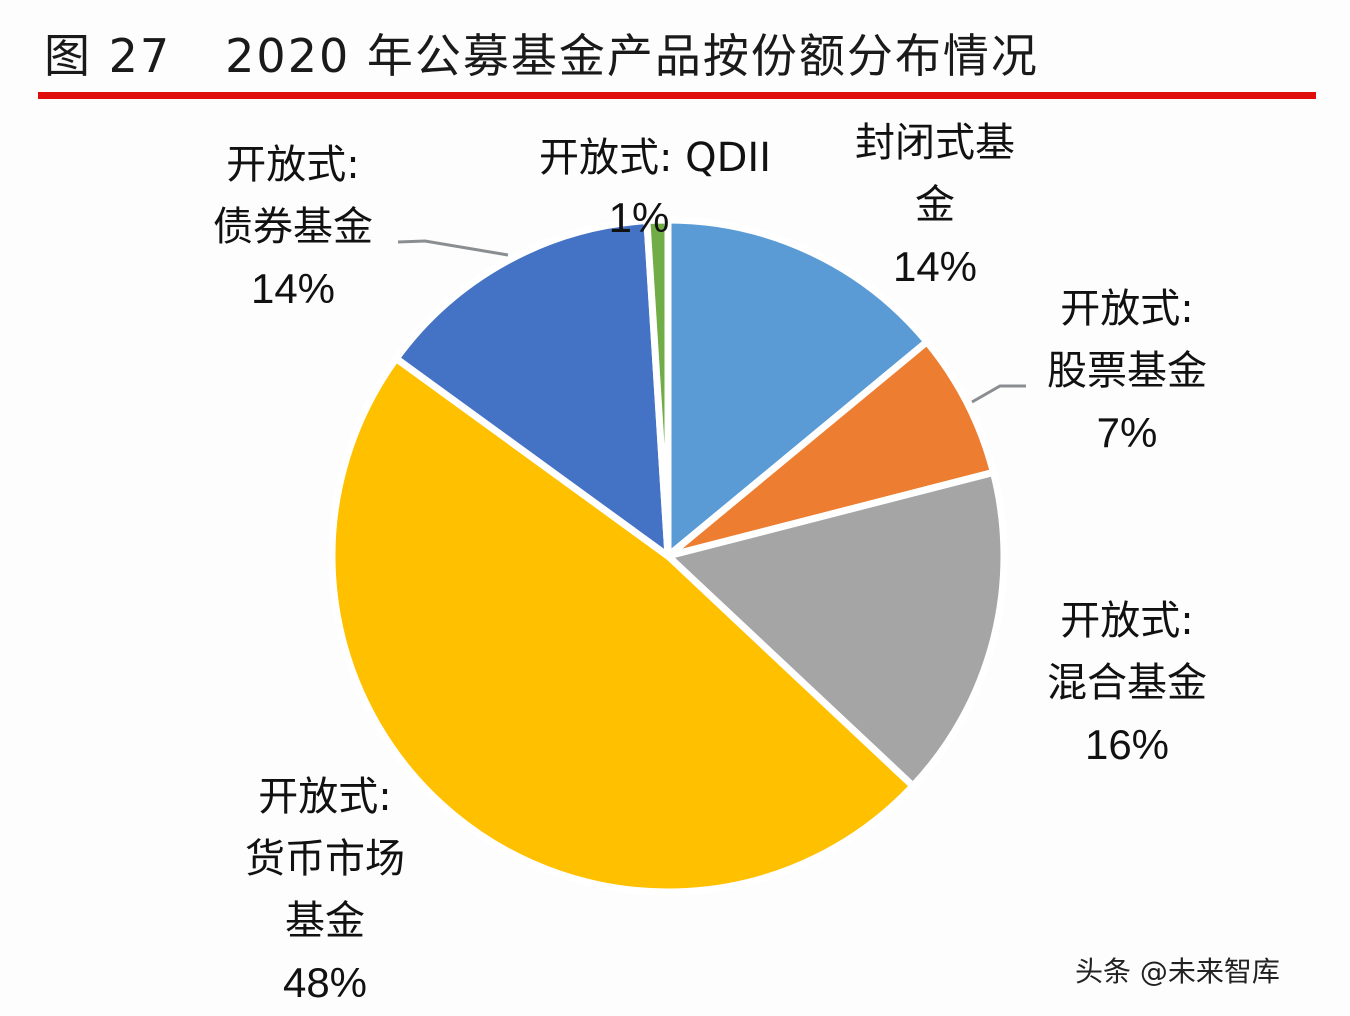 Image resolution: width=1350 pixels, height=1016 pixels. What do you see at coordinates (325, 890) in the screenshot?
I see `label-money-market-fund: 开放式: 货币市场 基金 48%` at bounding box center [325, 890].